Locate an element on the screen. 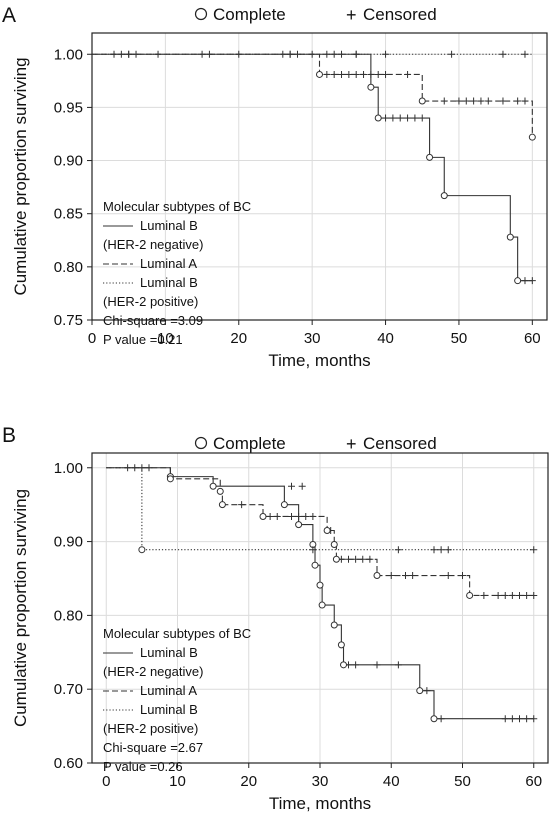  x-tick-label: 40 is located at coordinates (391, 781).